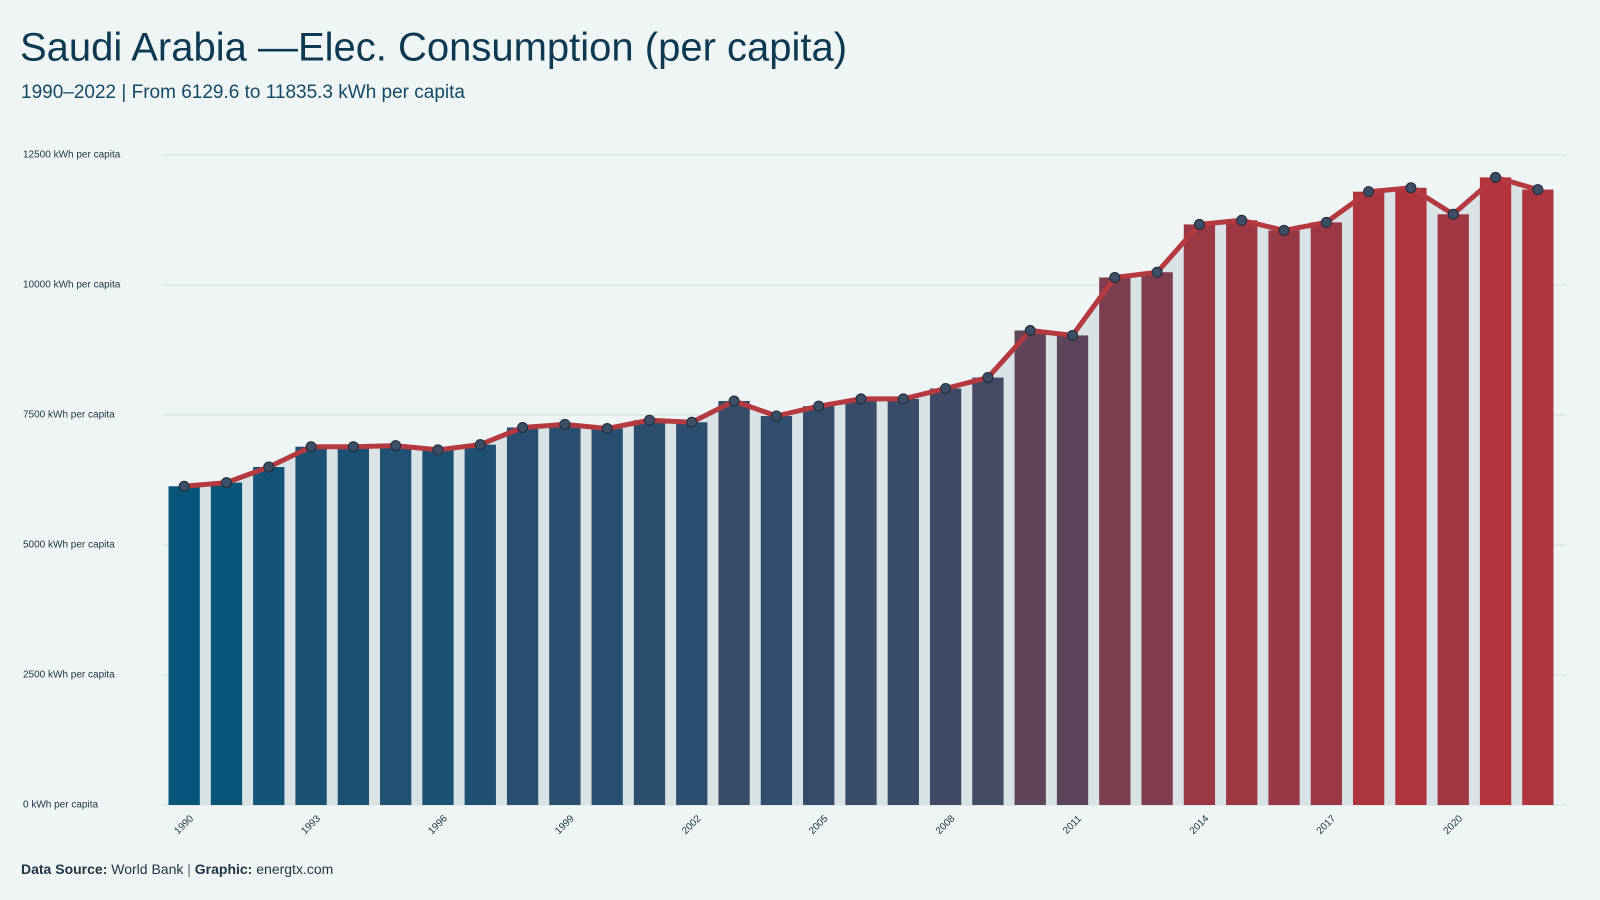 This screenshot has height=900, width=1600. What do you see at coordinates (1200, 825) in the screenshot?
I see `x-tick-label: 2014` at bounding box center [1200, 825].